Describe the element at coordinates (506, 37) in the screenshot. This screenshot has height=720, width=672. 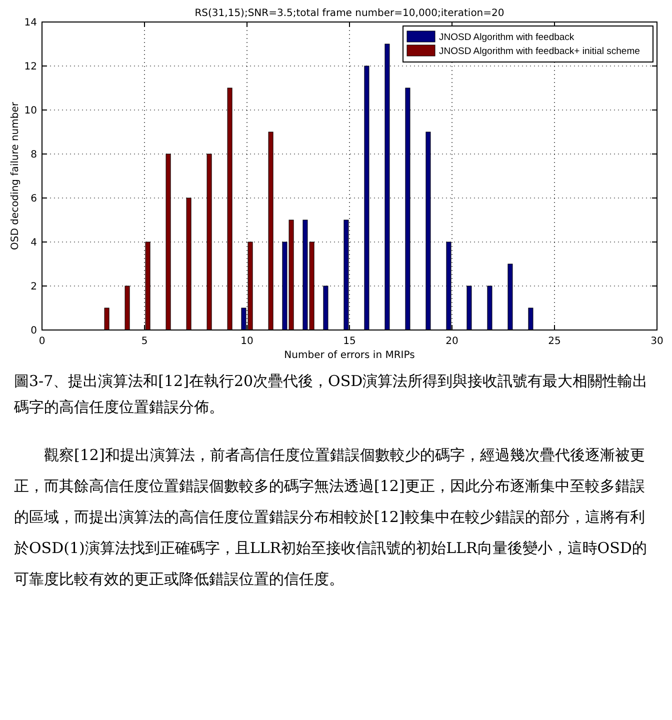
I see `legend-label: JNOSD Algorithm with feedback` at that location.